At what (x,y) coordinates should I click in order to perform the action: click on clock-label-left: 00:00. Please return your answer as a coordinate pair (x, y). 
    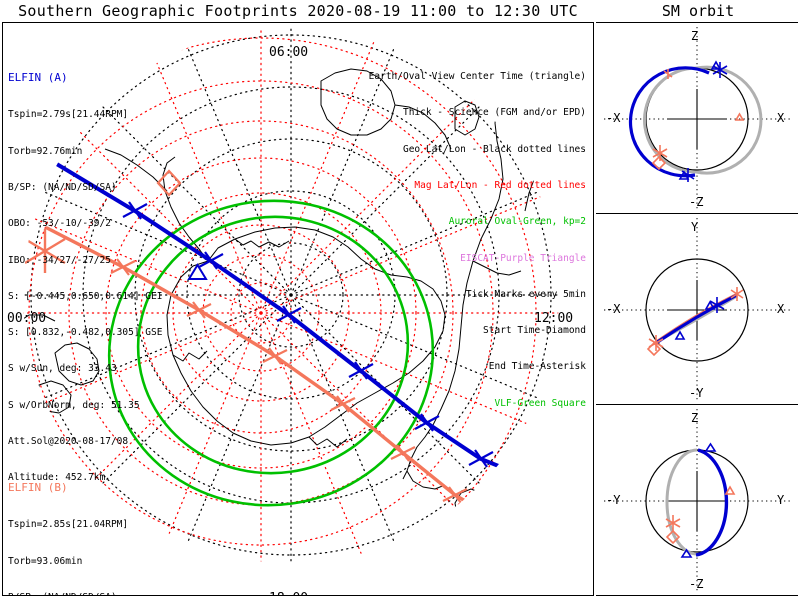
    Looking at the image, I should click on (27, 318).